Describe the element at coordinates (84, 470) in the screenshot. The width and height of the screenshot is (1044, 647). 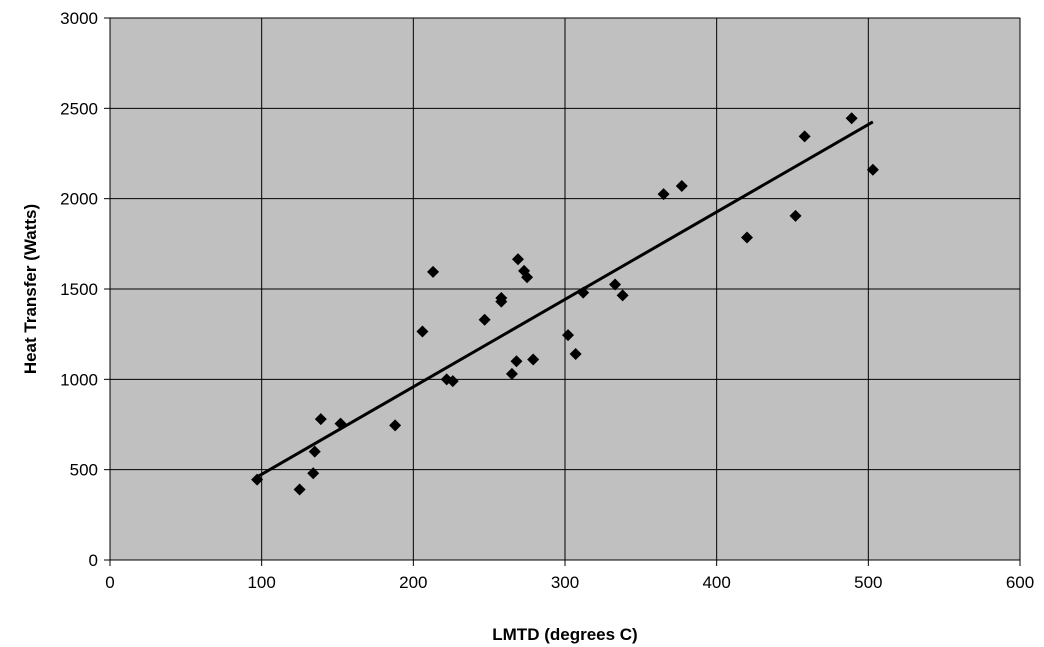
I see `y-tick-label: 500` at that location.